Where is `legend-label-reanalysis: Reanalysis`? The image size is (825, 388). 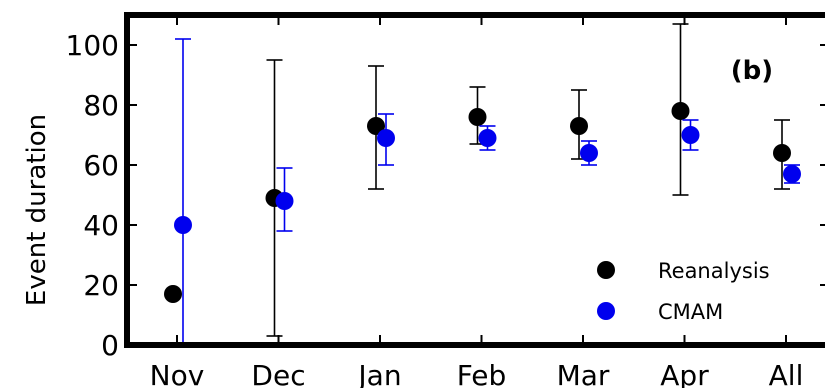
legend-label-reanalysis: Reanalysis is located at coordinates (714, 271).